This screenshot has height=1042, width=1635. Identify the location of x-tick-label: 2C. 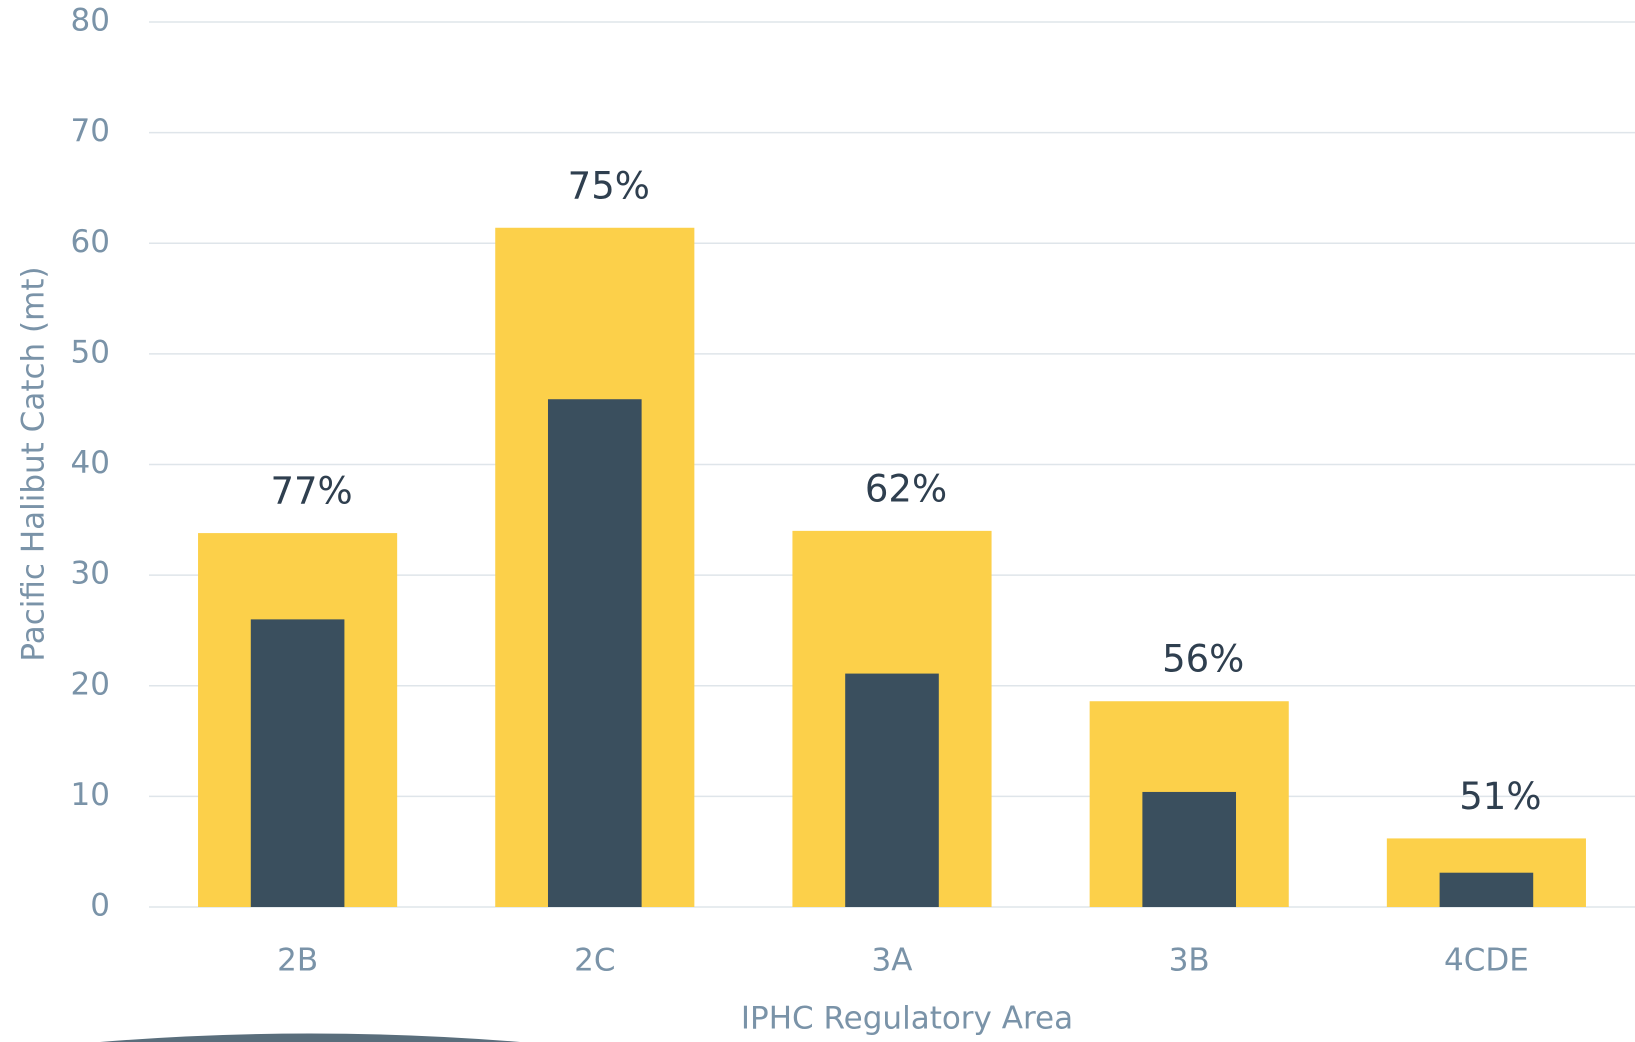
(594, 961).